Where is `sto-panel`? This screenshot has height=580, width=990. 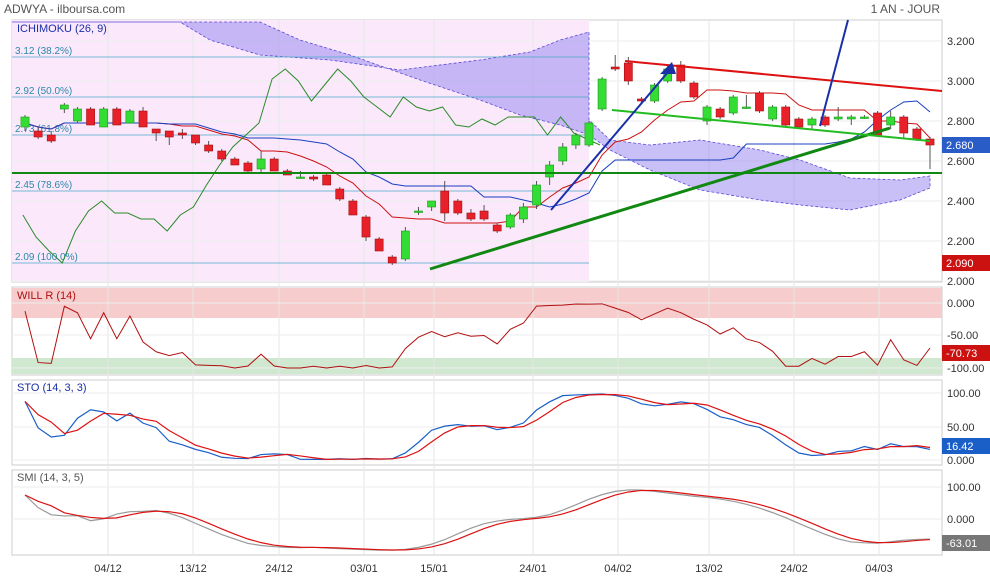
sto-panel is located at coordinates (477, 422).